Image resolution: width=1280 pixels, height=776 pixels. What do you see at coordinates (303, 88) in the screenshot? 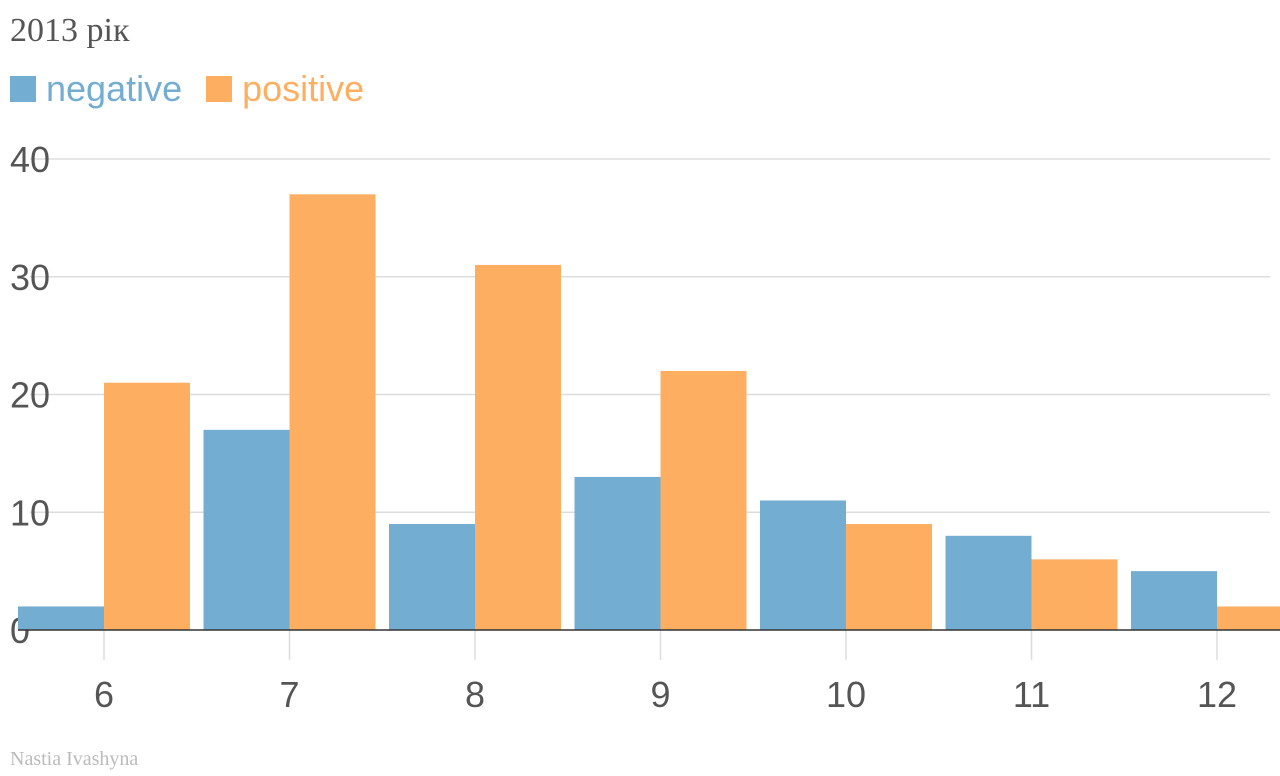
I see `legend-label-positive: positive` at bounding box center [303, 88].